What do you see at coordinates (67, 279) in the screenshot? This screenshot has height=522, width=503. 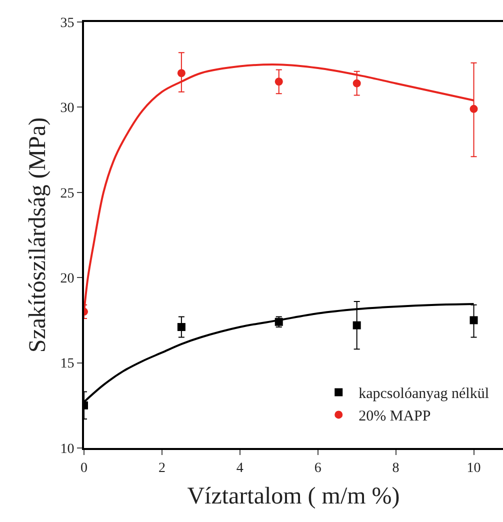 I see `y-tick-label: 20` at bounding box center [67, 279].